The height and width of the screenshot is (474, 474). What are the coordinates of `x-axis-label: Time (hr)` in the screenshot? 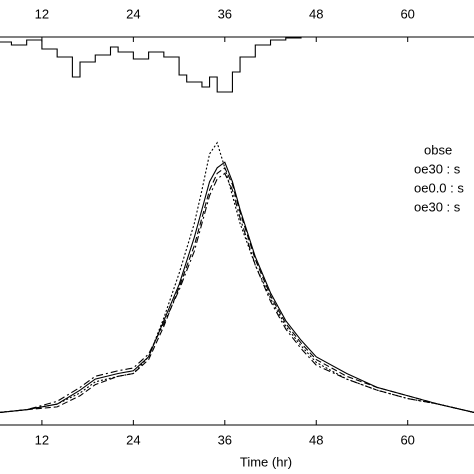 It's located at (266, 461).